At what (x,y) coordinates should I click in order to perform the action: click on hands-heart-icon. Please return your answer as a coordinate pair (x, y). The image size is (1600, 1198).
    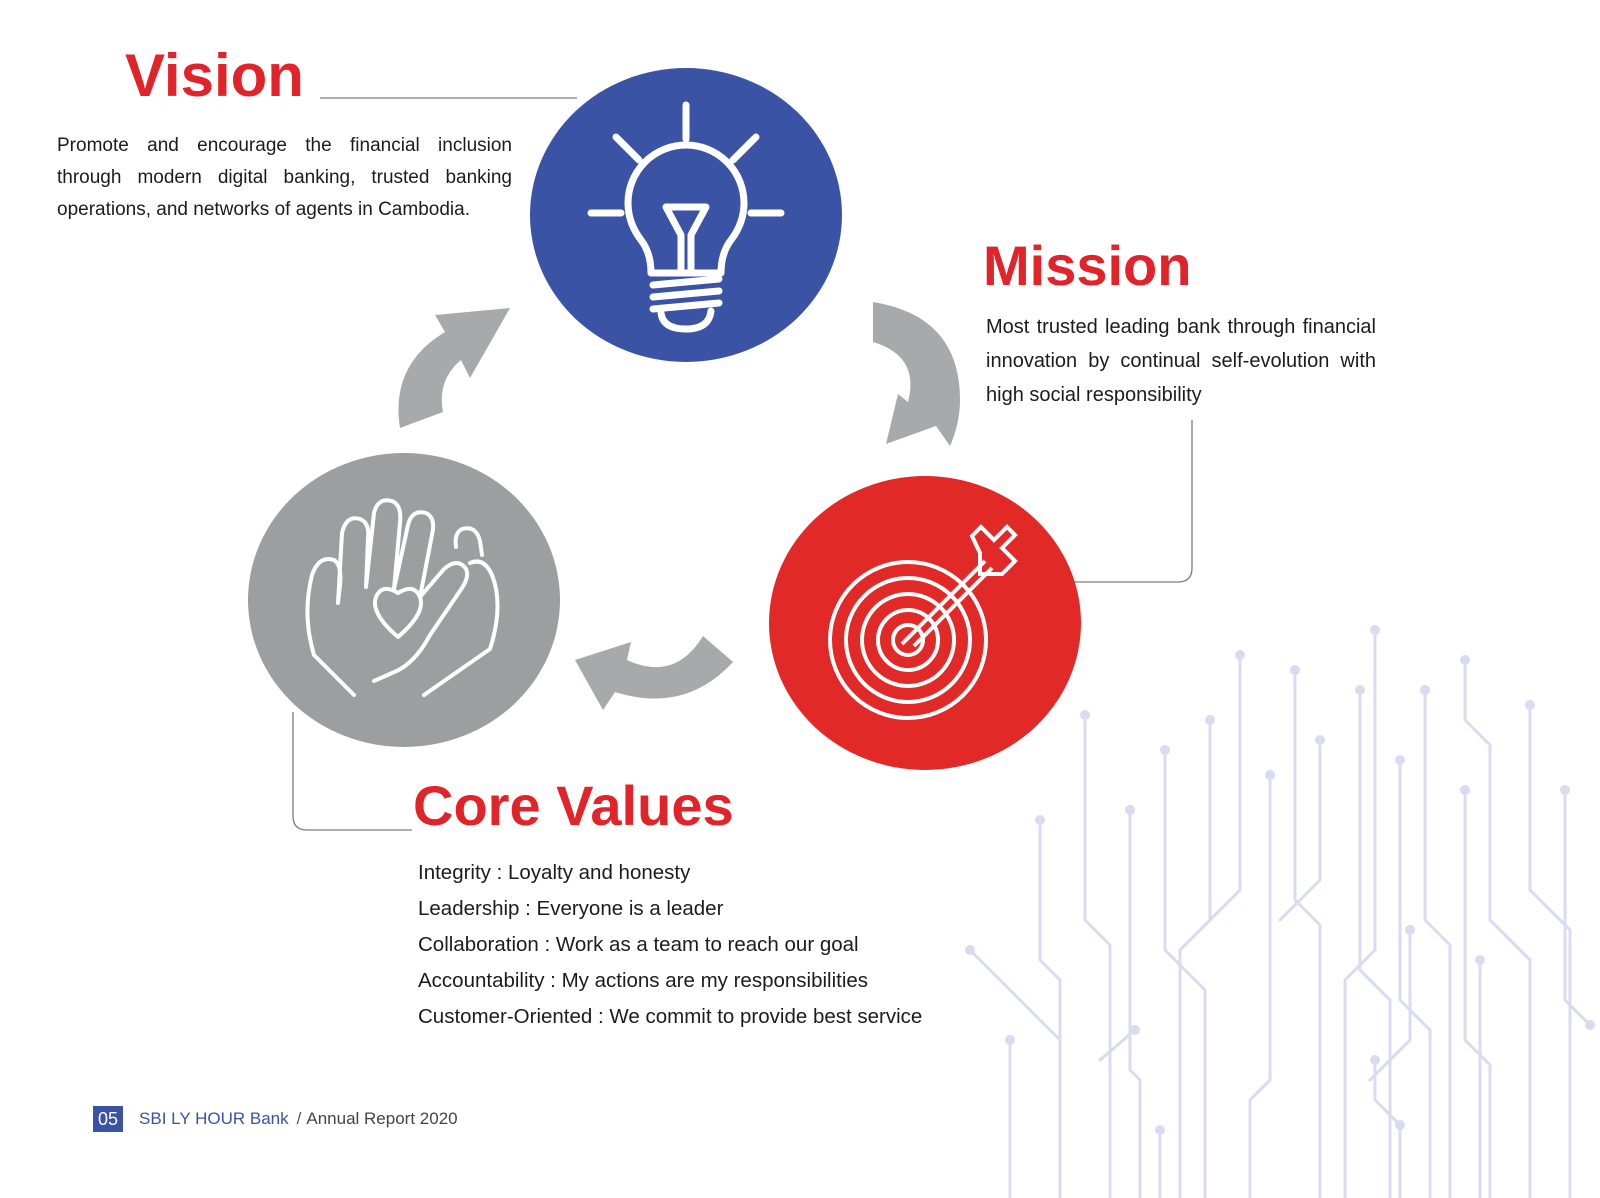
    Looking at the image, I should click on (402, 597).